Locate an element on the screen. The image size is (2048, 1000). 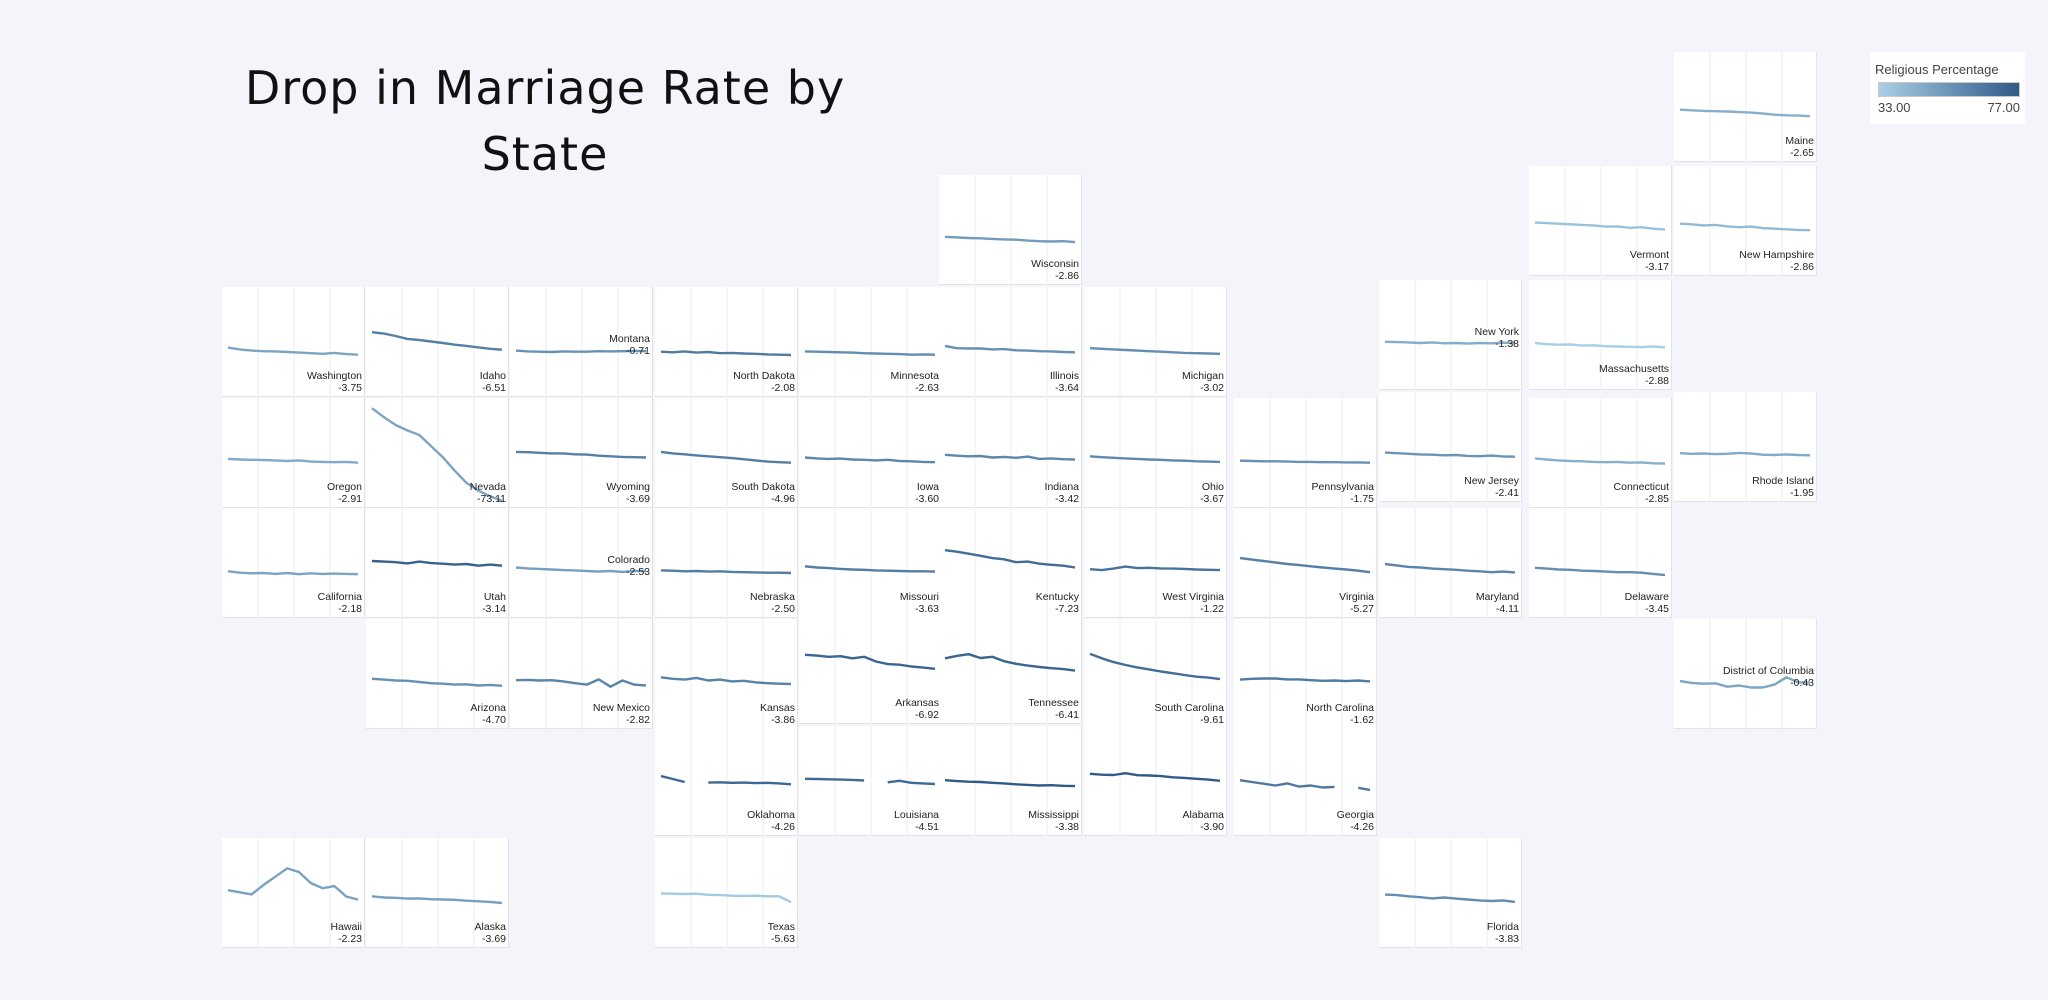
state-tile-arkansas: Arkansas -6.92 is located at coordinates (870, 669).